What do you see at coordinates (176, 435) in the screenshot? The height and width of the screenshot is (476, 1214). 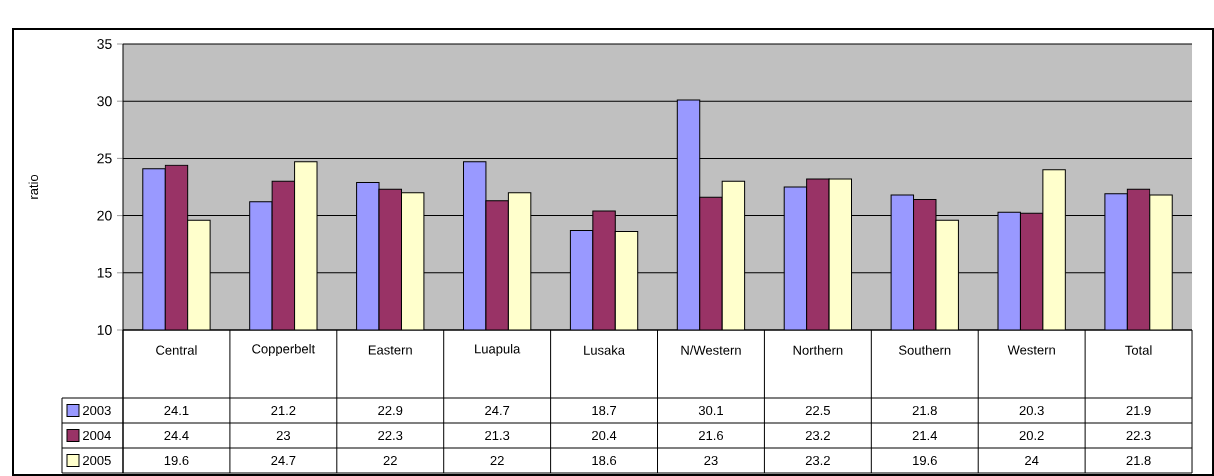 I see `data-label: 24.4` at bounding box center [176, 435].